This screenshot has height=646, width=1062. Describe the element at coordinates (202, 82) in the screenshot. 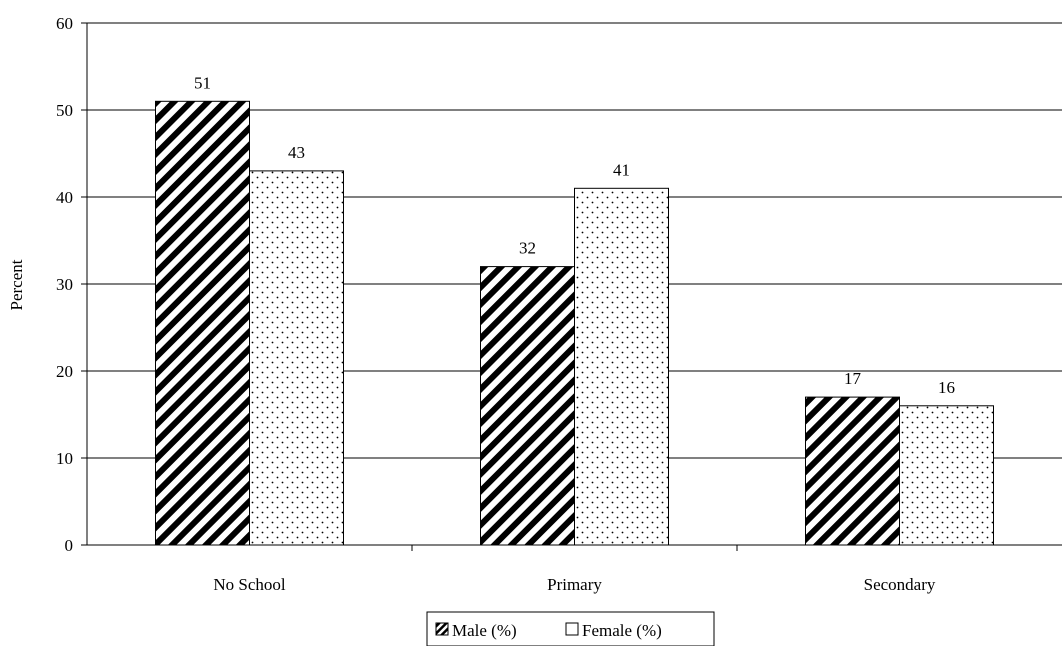

I see `data-label: 51` at that location.